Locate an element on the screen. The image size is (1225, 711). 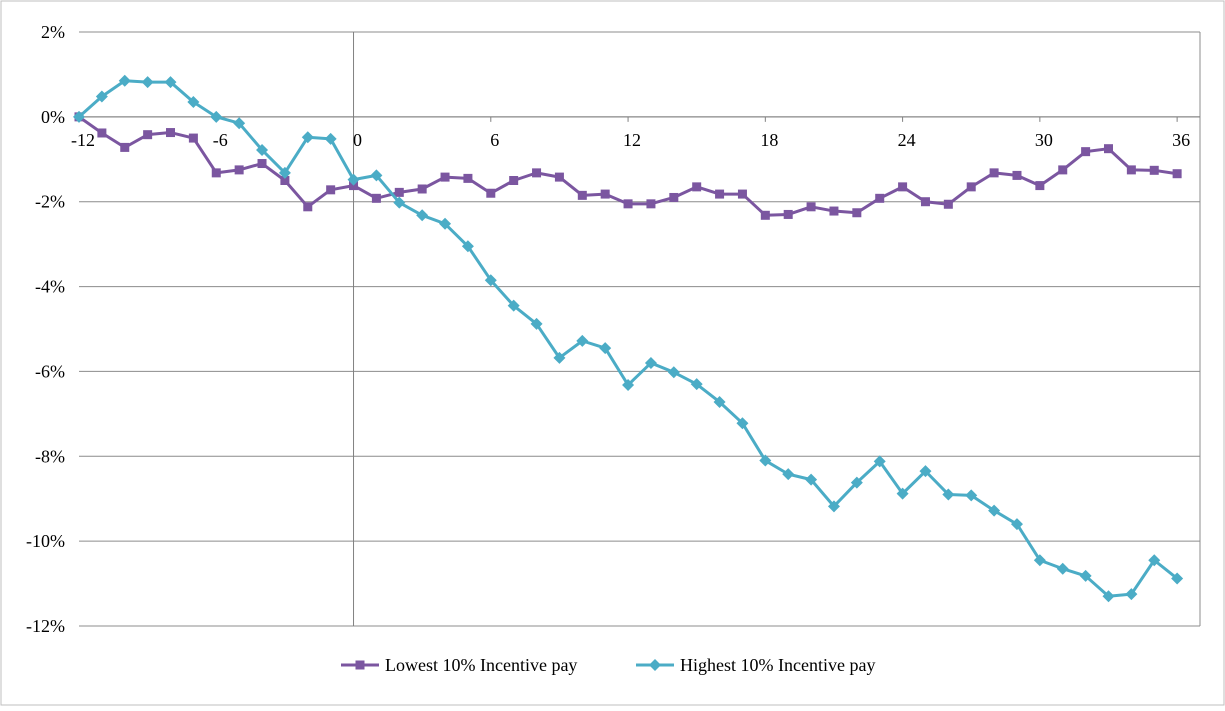
legend-marker is located at coordinates (360, 665).